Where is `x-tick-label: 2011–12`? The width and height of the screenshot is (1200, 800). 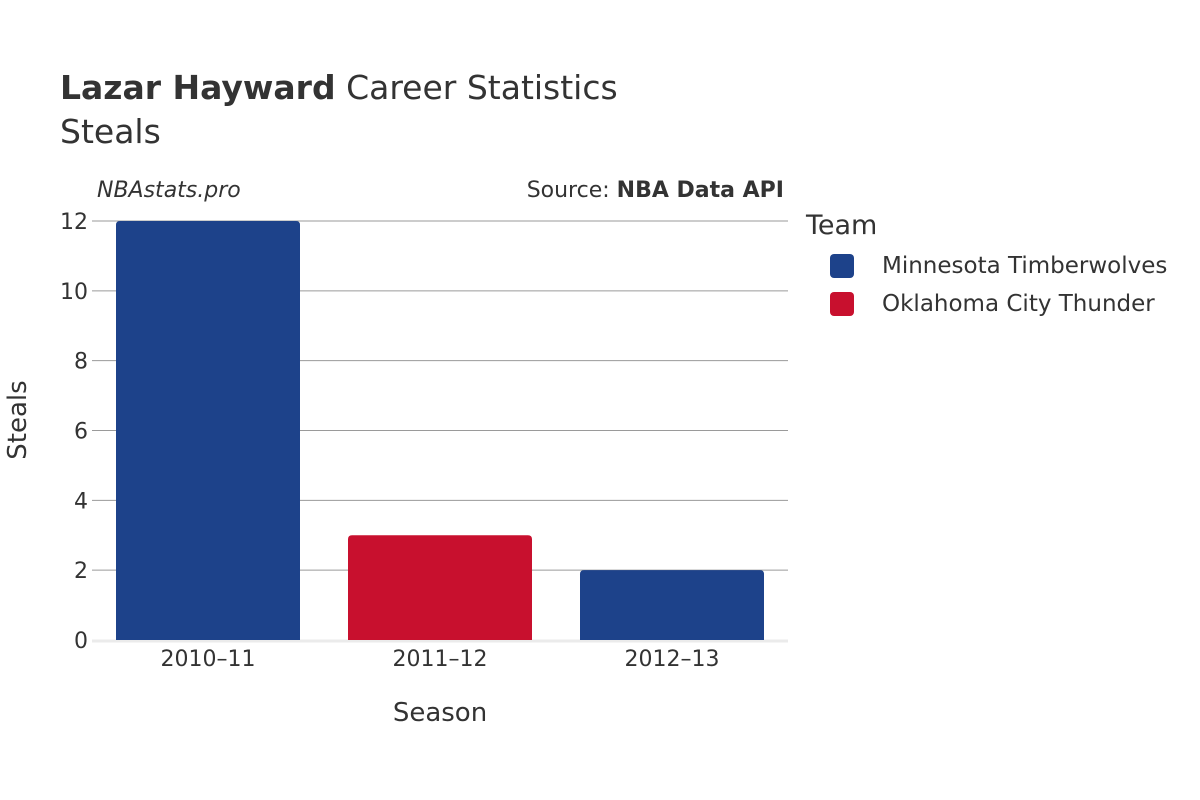
x-tick-label: 2011–12 is located at coordinates (440, 659).